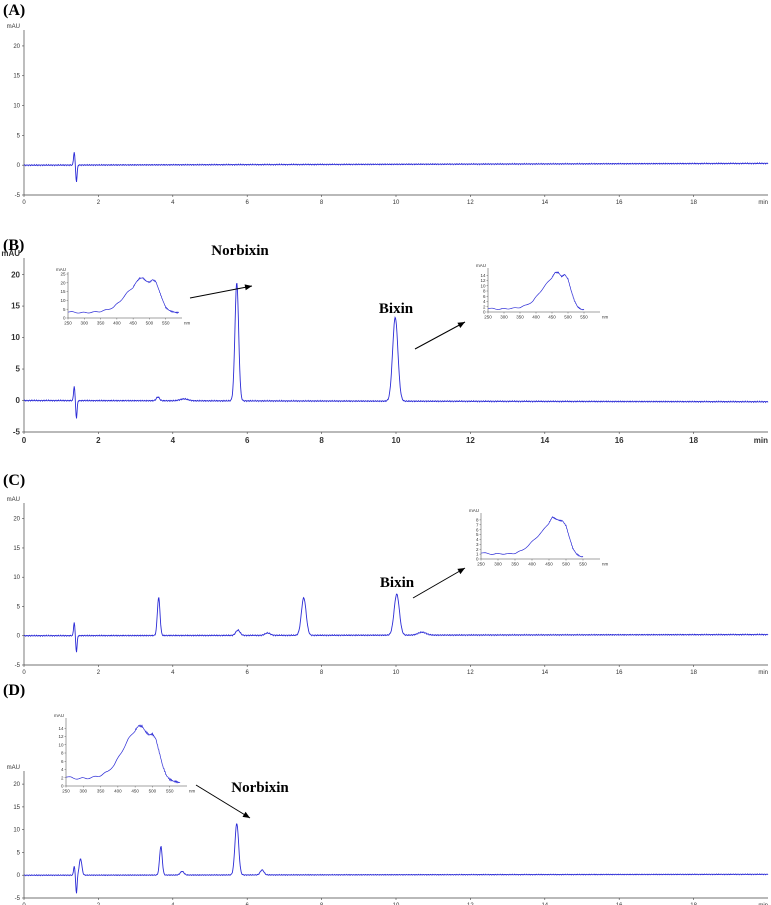  Describe the element at coordinates (461, 571) in the screenshot. I see `arrow-head` at that location.